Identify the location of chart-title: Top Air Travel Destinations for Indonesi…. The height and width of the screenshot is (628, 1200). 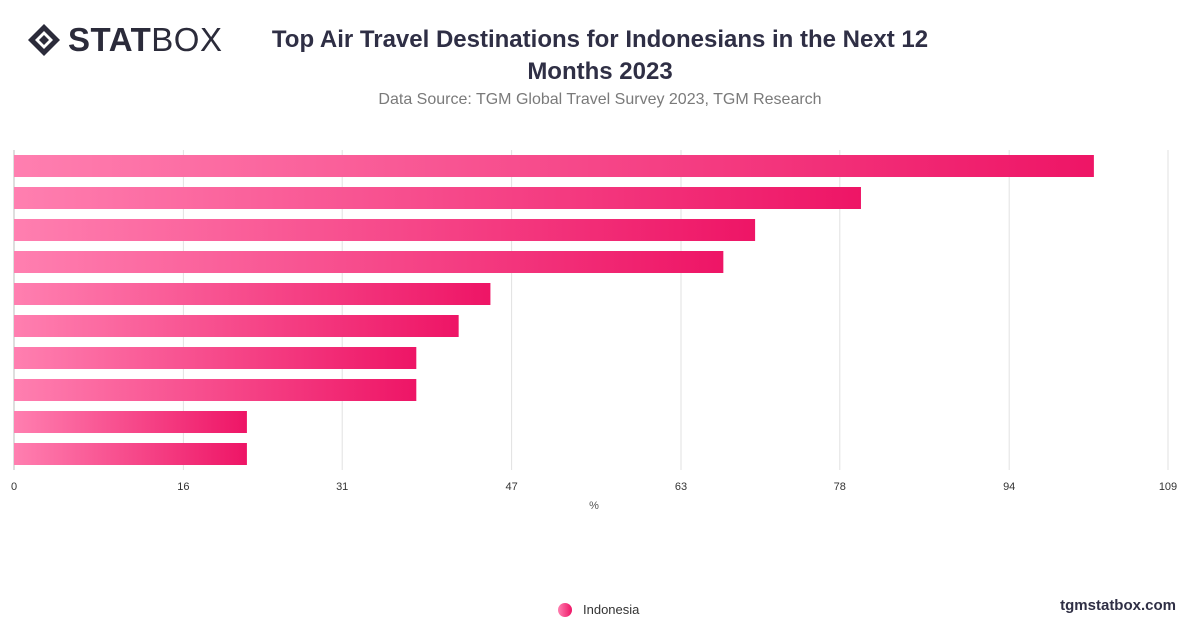
(600, 55).